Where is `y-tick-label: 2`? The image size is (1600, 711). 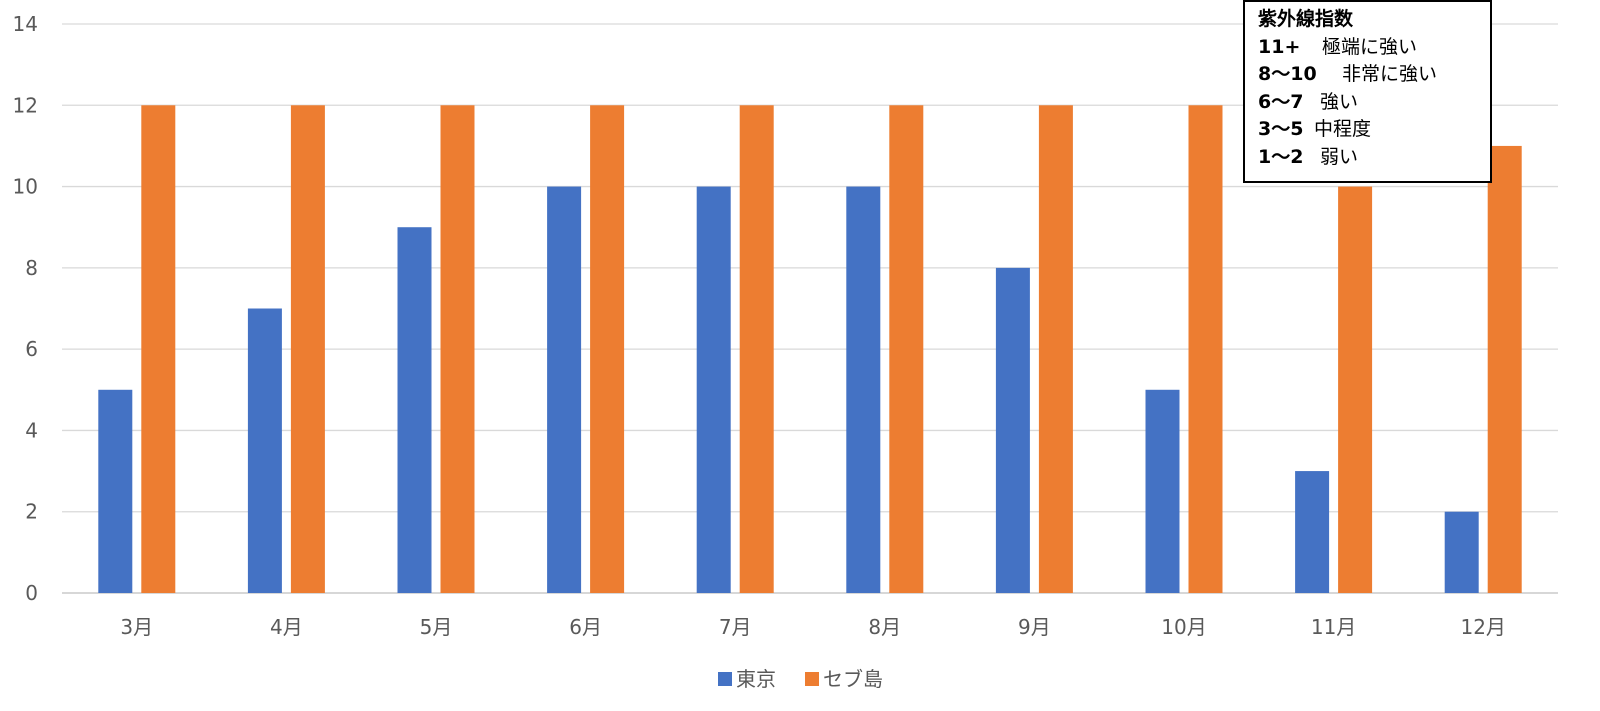 y-tick-label: 2 is located at coordinates (31, 512).